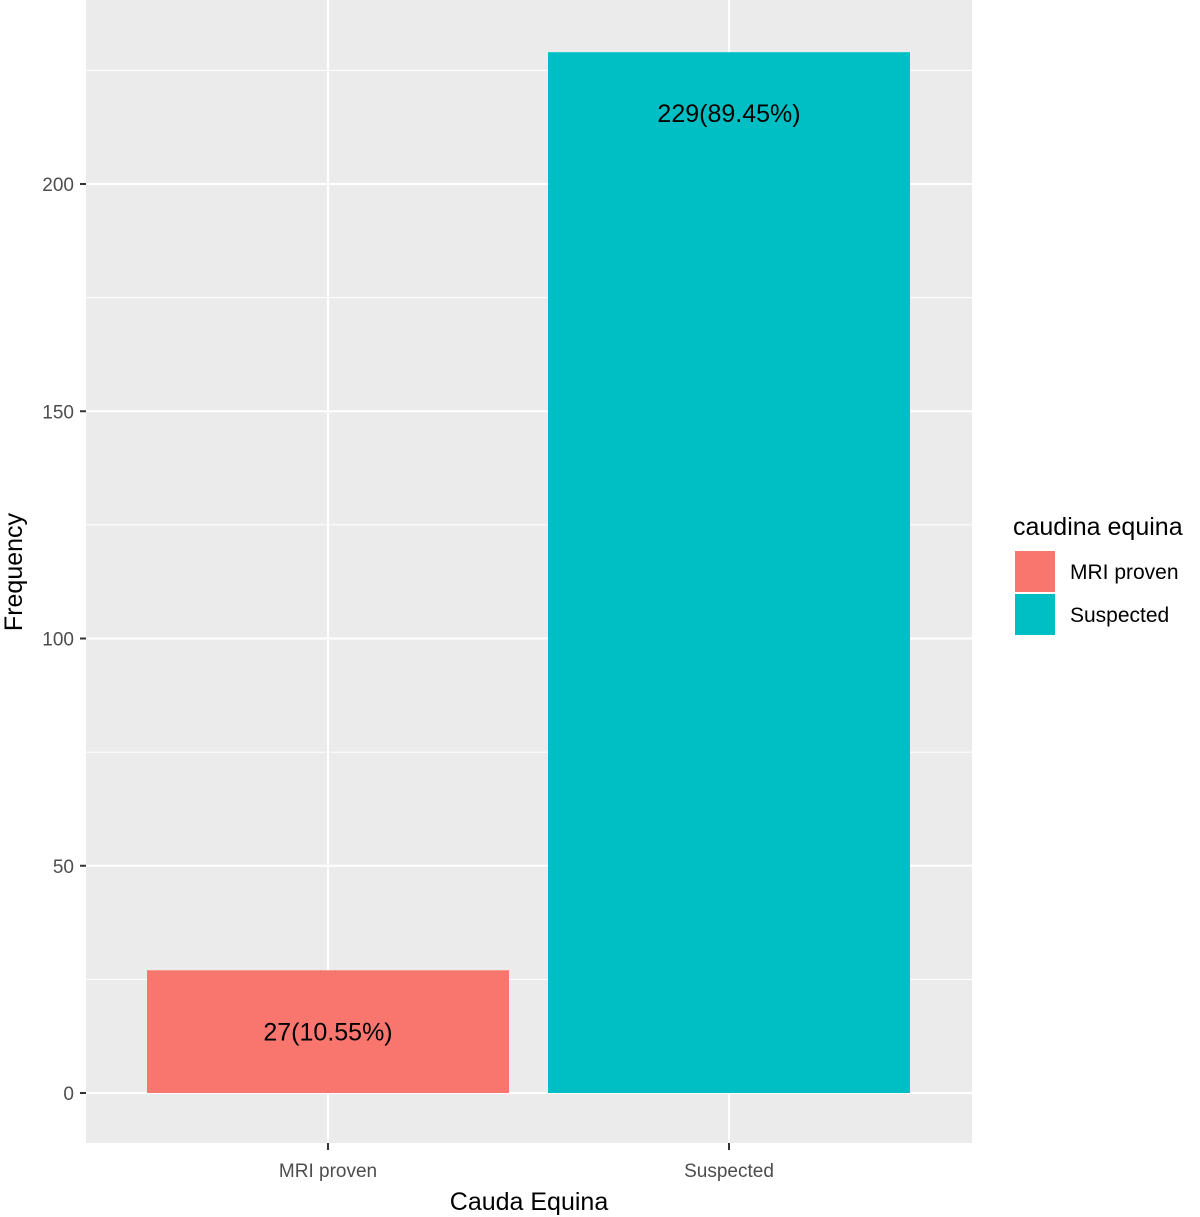  Describe the element at coordinates (1119, 615) in the screenshot. I see `legend-label: Suspected` at that location.